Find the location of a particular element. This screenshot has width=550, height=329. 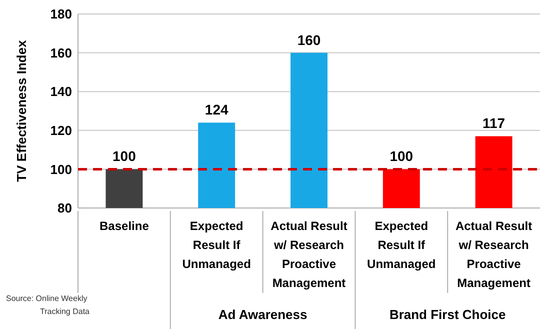

y-tick-label: 180 is located at coordinates (61, 14).